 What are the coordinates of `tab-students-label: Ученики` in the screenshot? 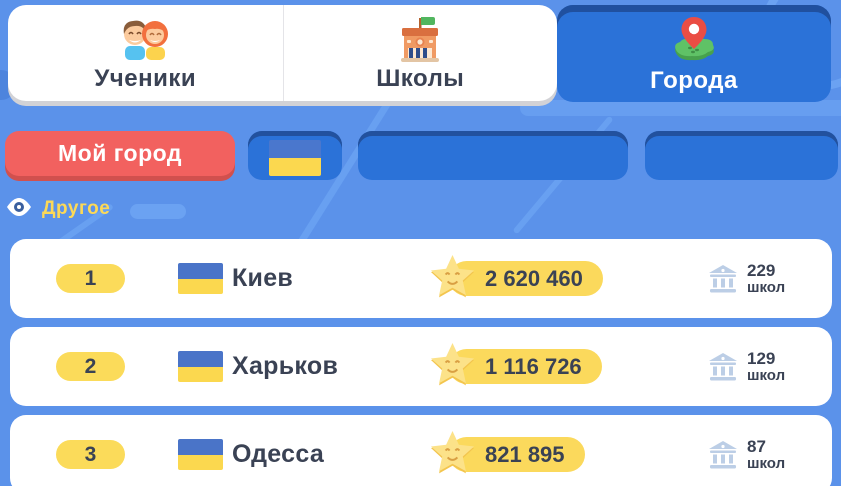 It's located at (145, 78).